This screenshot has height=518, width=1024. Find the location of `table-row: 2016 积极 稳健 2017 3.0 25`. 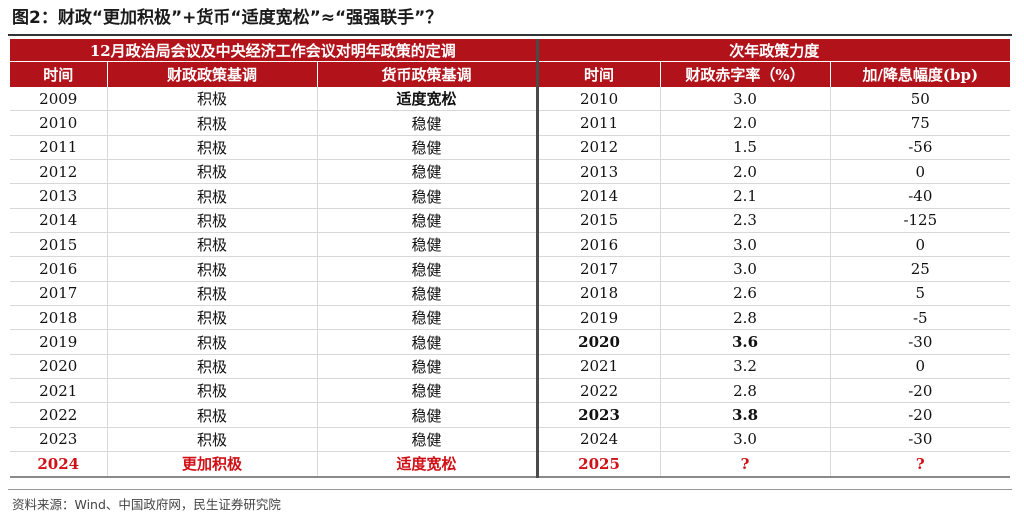

table-row: 2016 积极 稳健 2017 3.0 25 is located at coordinates (510, 269).